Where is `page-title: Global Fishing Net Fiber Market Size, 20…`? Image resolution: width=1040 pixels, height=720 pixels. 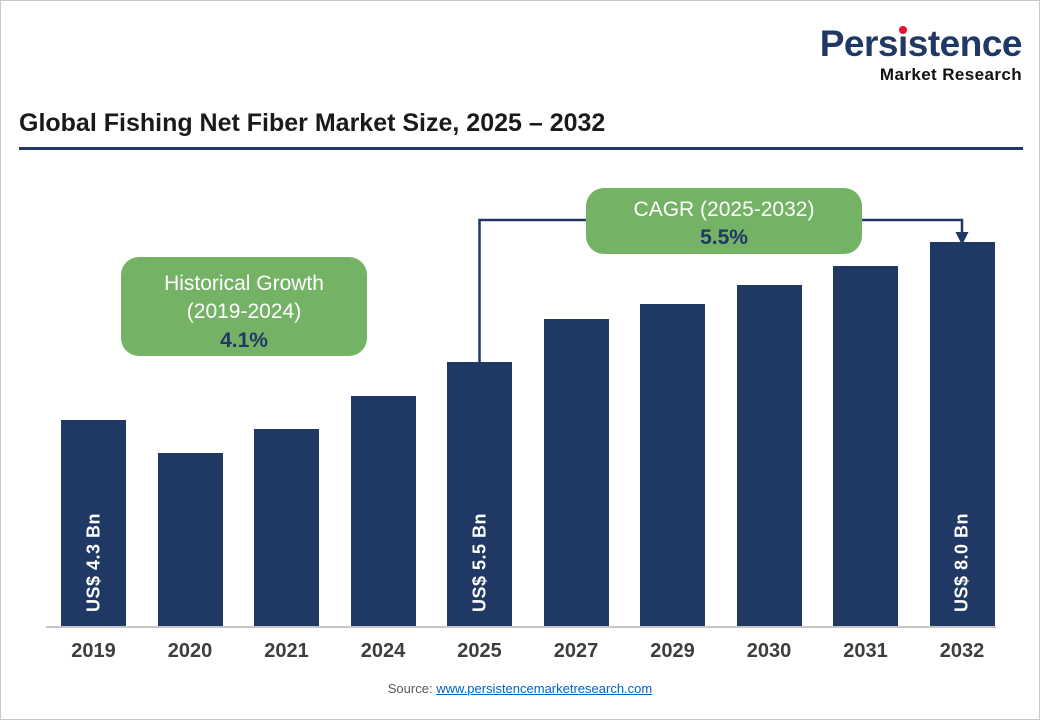
page-title: Global Fishing Net Fiber Market Size, 20… is located at coordinates (312, 123).